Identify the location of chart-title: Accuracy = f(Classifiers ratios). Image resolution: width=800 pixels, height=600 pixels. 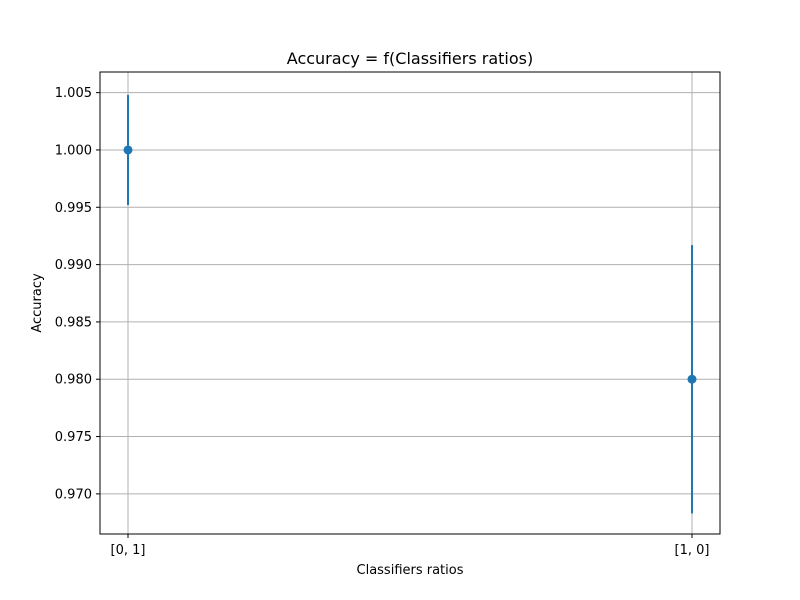
(410, 58).